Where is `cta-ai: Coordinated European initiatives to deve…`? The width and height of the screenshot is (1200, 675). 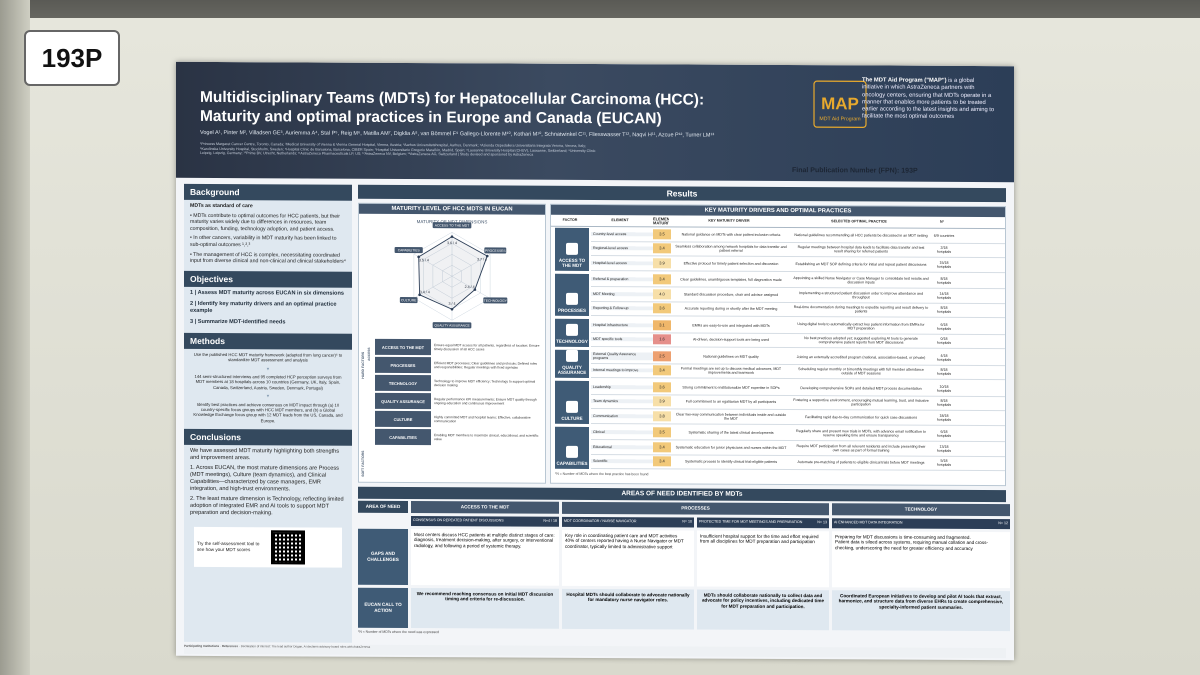
cta-ai: Coordinated European initiatives to deve… is located at coordinates (921, 610).